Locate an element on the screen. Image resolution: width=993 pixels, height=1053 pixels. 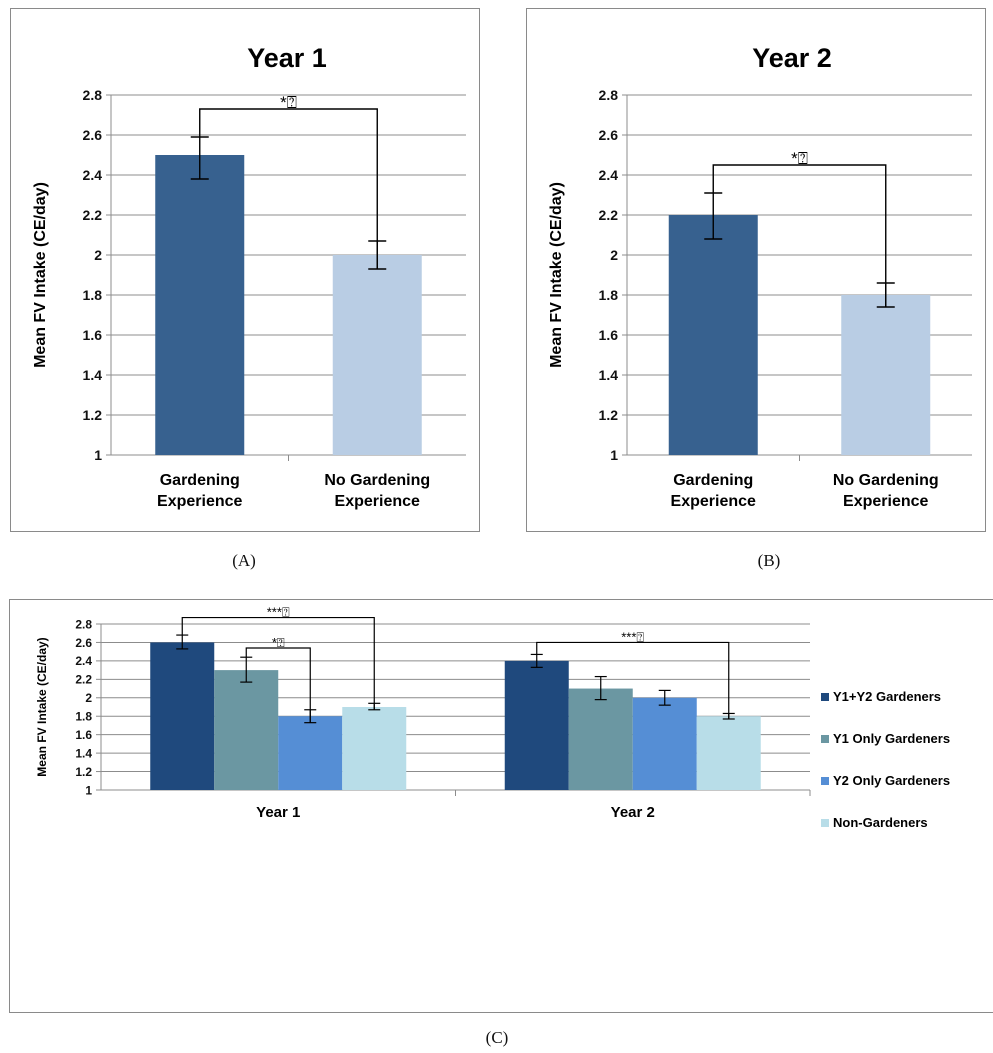
legend-label: Y1 Only Gardeners is located at coordinates (891, 738).